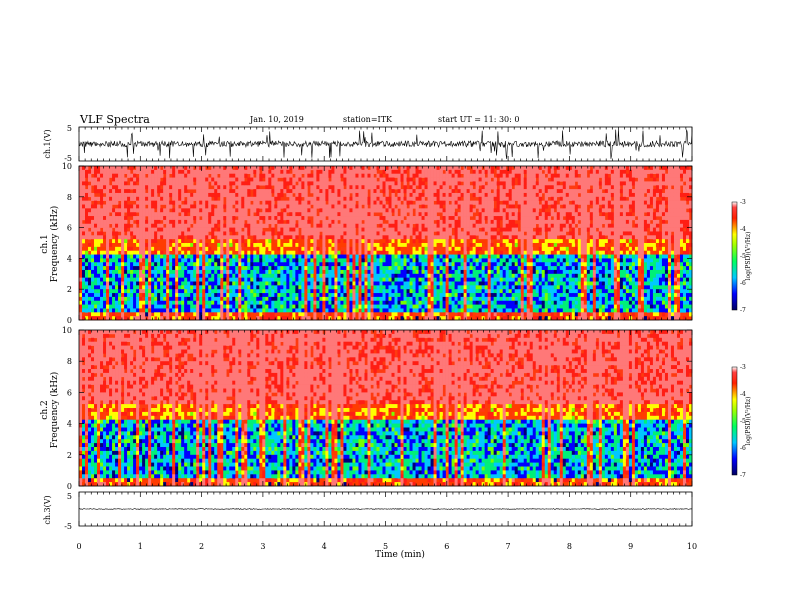 The width and height of the screenshot is (792, 612). What do you see at coordinates (569, 546) in the screenshot?
I see `x-tick-label: 8` at bounding box center [569, 546].